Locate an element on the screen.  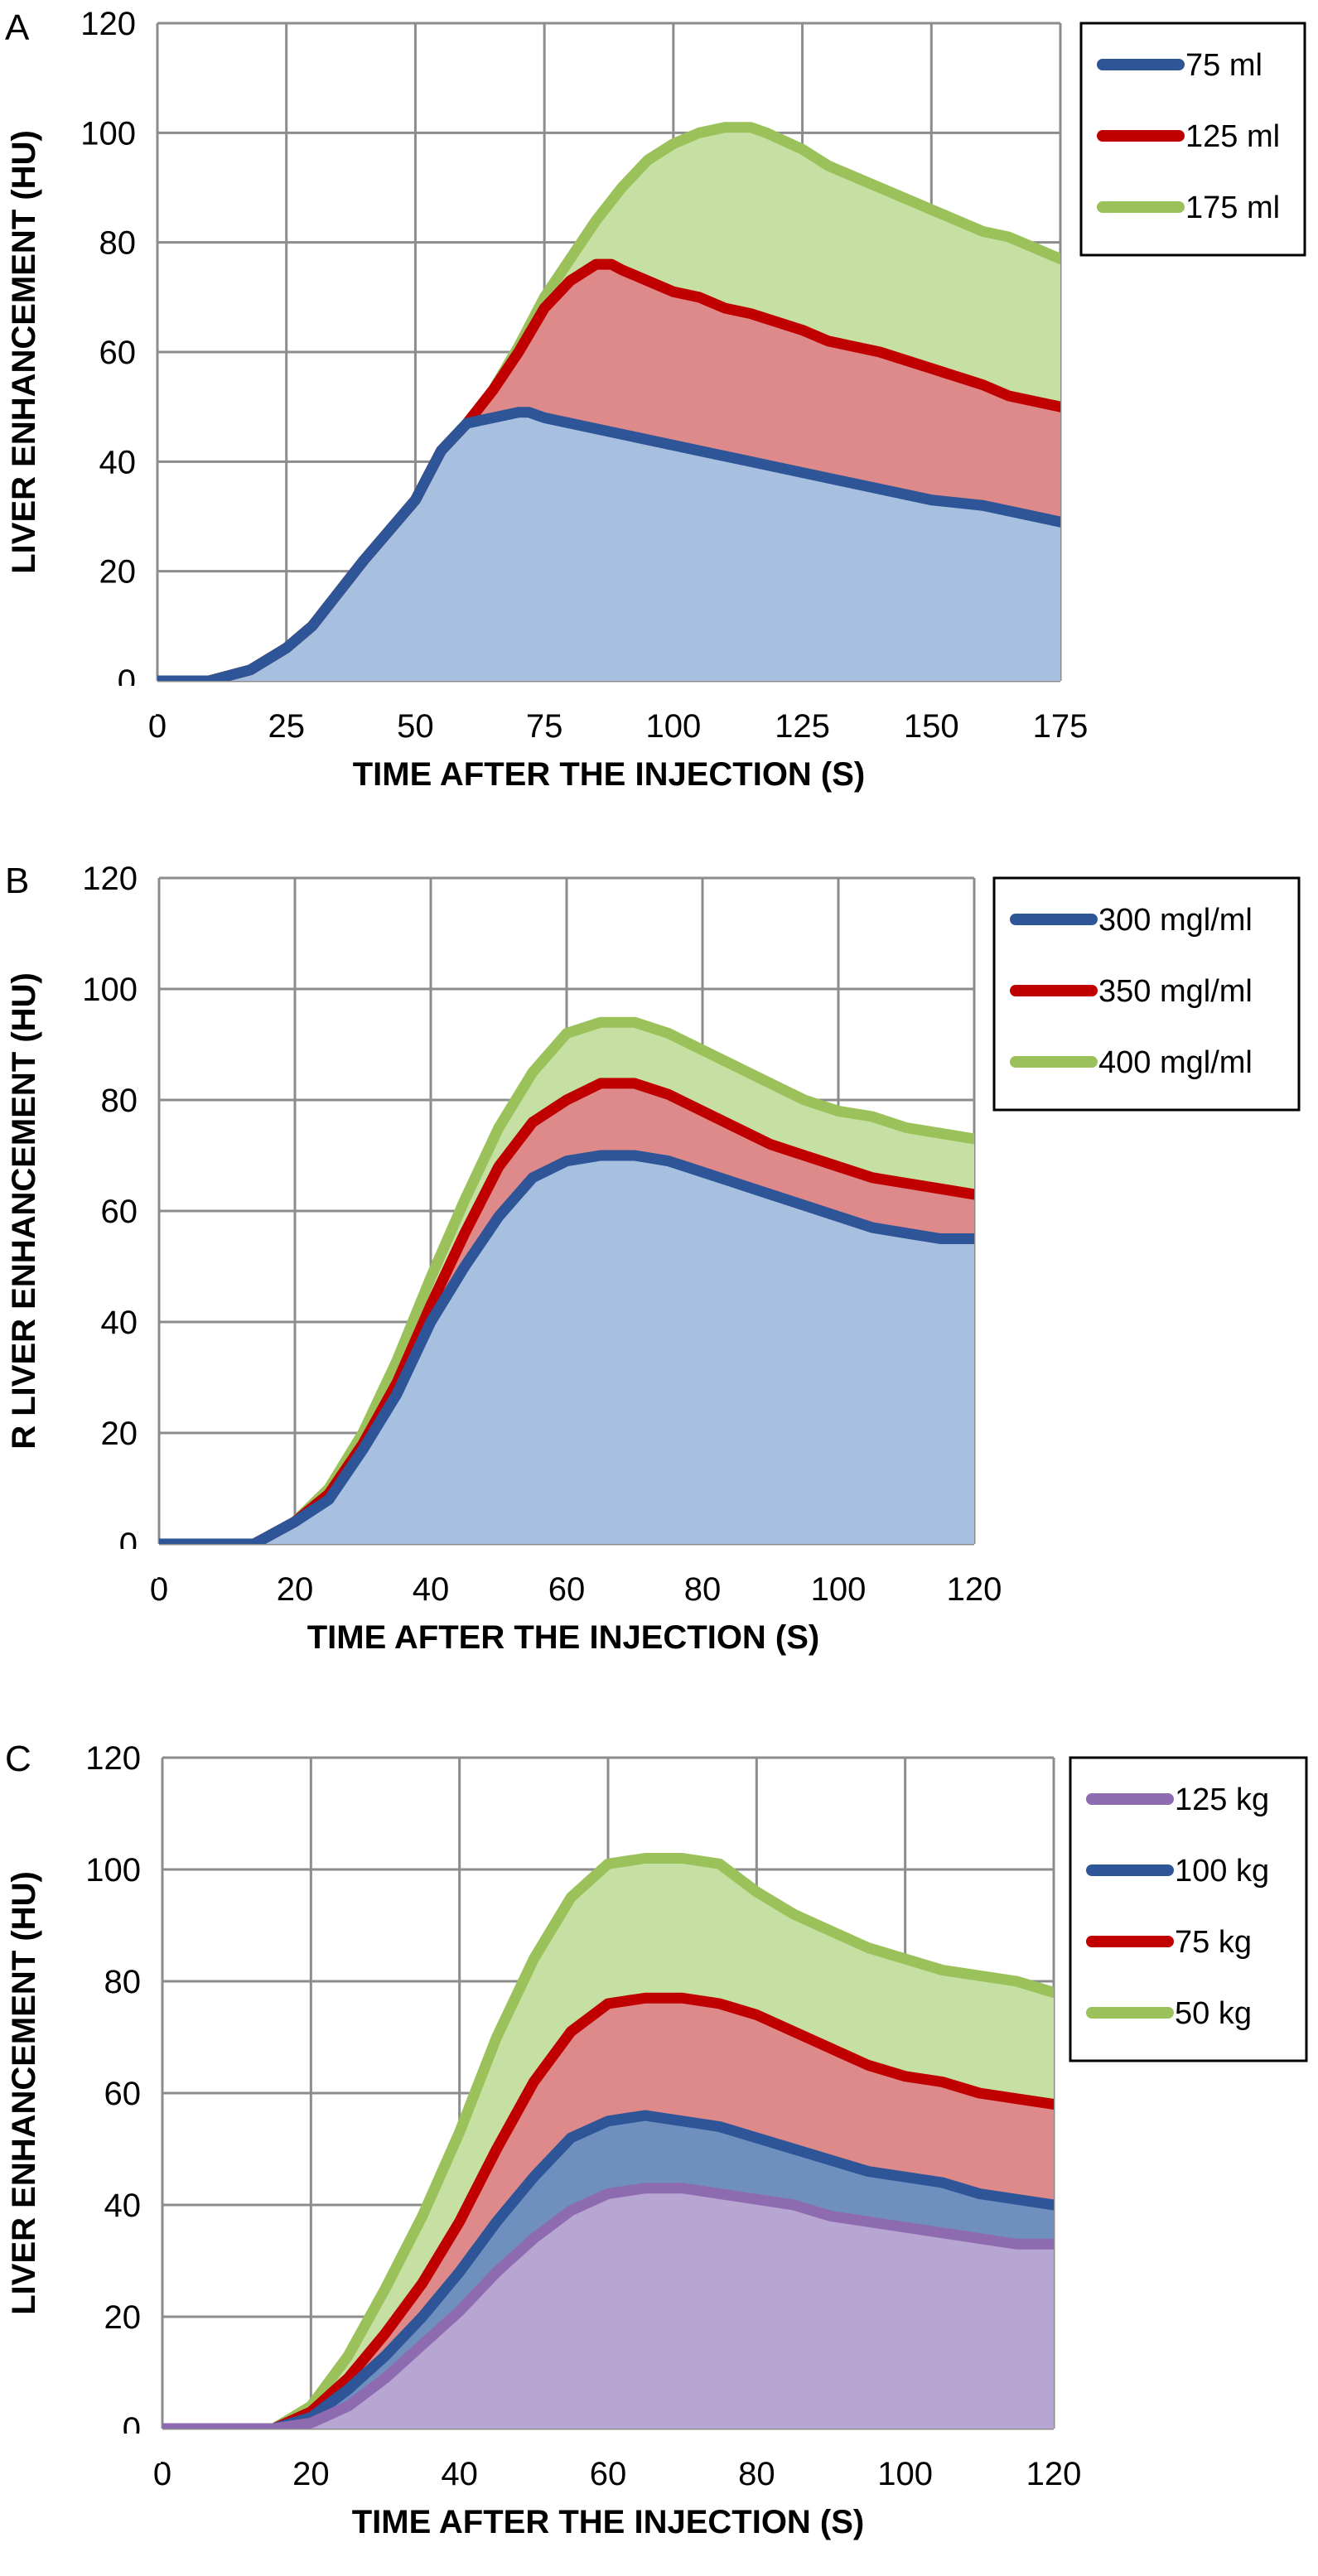
x-tick-label: 25 is located at coordinates (287, 727).